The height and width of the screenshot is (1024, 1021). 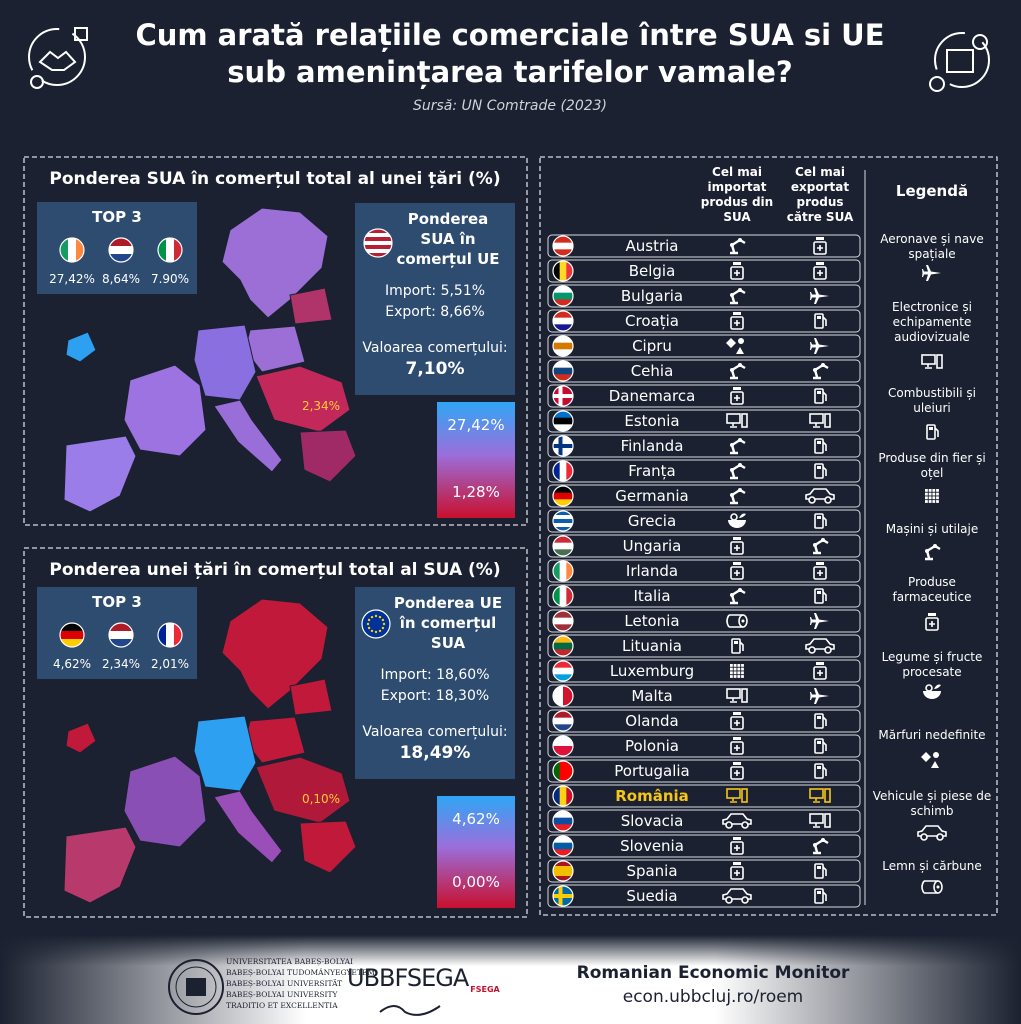 What do you see at coordinates (435, 348) in the screenshot?
I see `summary-trade-label: Valoarea comerțului:` at bounding box center [435, 348].